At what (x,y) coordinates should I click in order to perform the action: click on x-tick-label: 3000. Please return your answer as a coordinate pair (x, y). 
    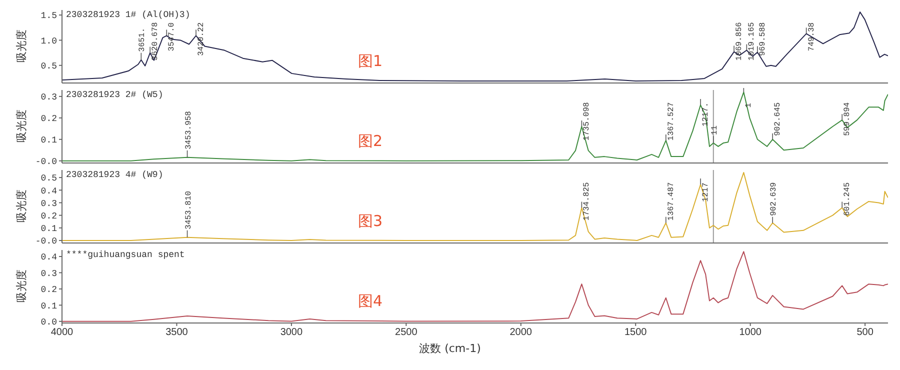
    Looking at the image, I should click on (292, 332).